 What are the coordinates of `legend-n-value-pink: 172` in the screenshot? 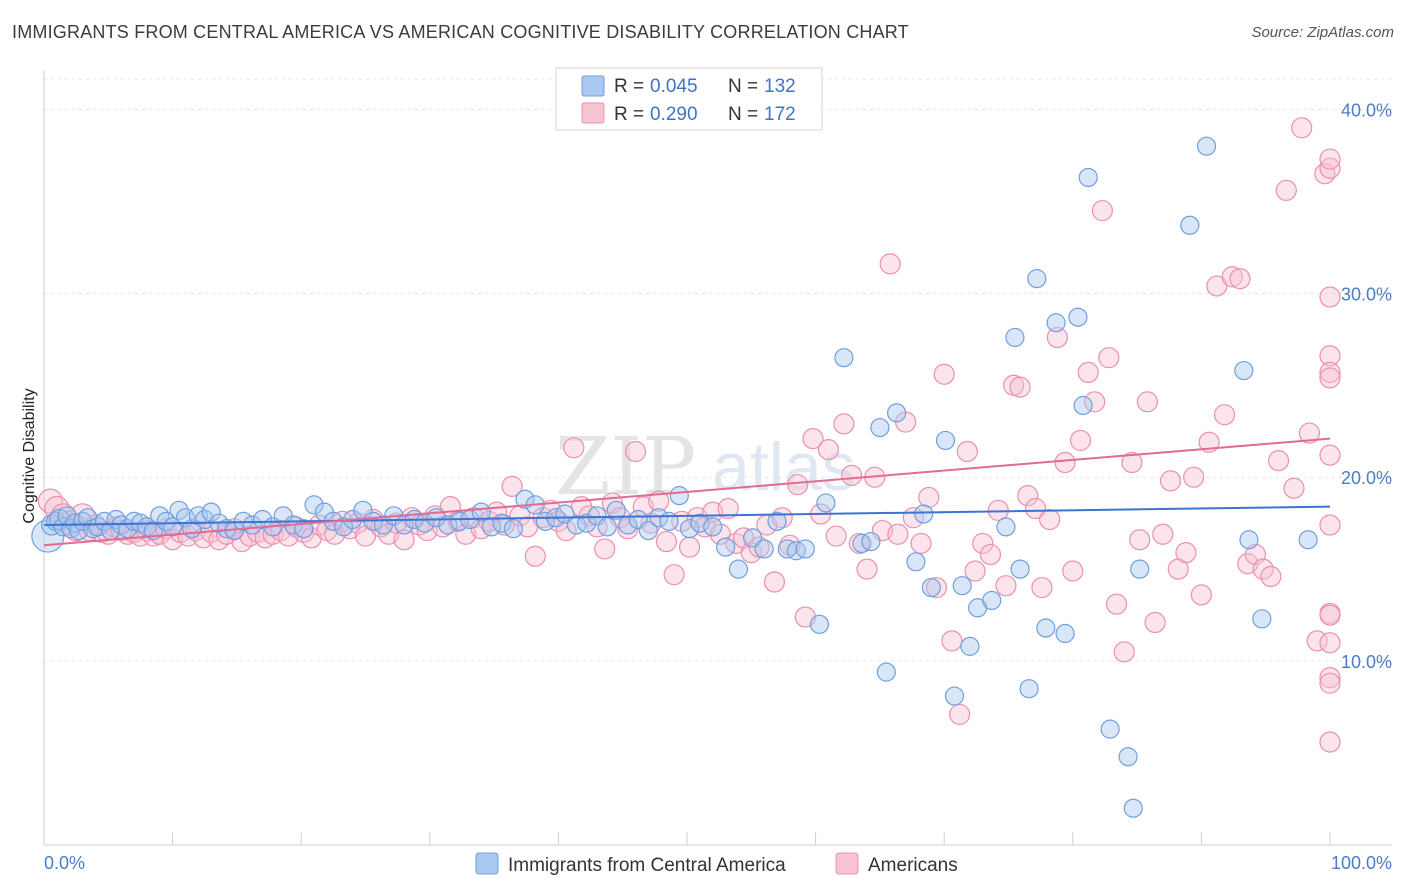 It's located at (780, 114).